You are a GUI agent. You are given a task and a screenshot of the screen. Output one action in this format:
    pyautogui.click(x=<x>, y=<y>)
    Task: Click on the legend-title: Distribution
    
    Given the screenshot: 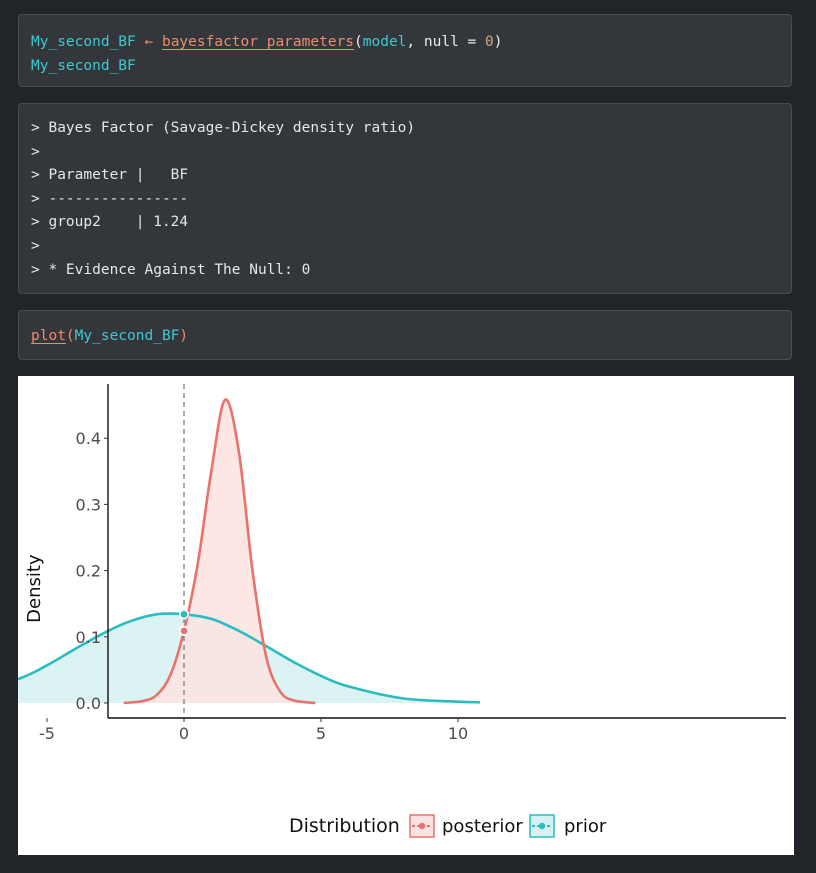 What is the action you would take?
    pyautogui.click(x=344, y=826)
    